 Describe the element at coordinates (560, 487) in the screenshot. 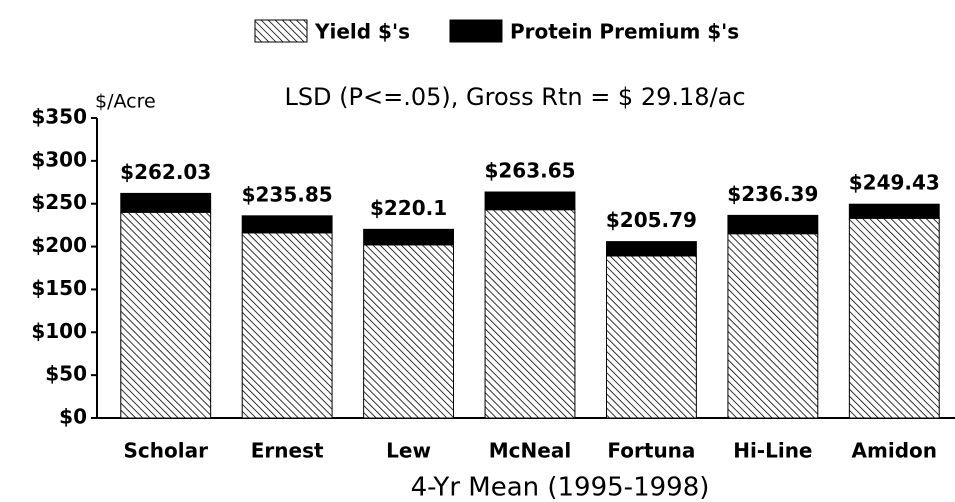

I see `x-axis-title: 4-Yr Mean (1995-1998)` at that location.